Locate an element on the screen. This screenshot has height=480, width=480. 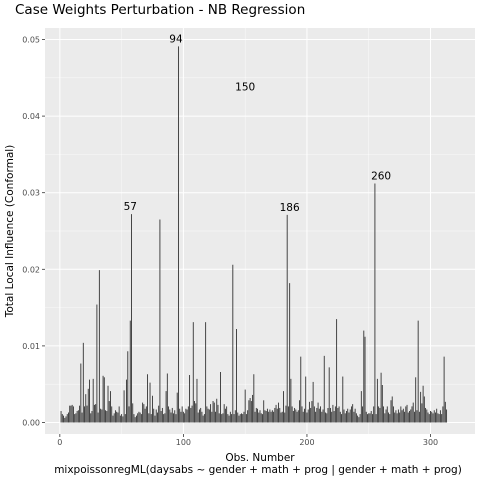
annotation-label: 94 is located at coordinates (176, 39).